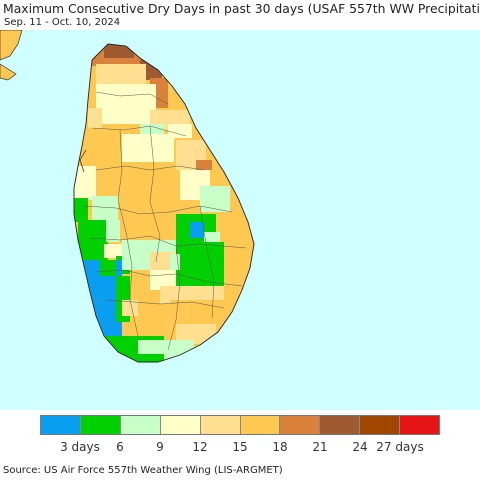 The image size is (480, 480). Describe the element at coordinates (400, 447) in the screenshot. I see `legend-label: 27 days` at that location.